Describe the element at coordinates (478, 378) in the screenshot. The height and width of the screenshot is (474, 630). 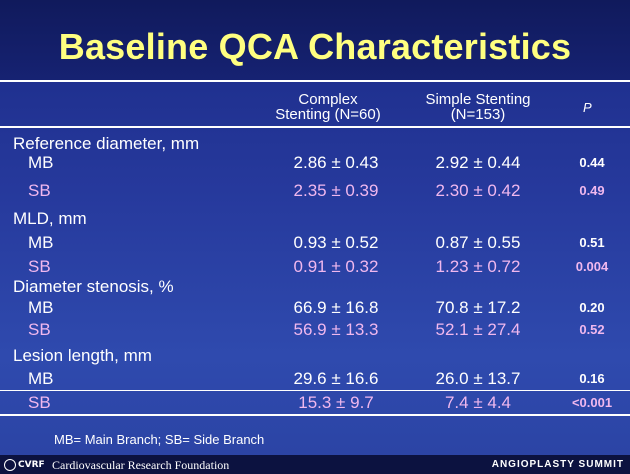
I see `simple-value: 26.0 ± 13.7` at that location.